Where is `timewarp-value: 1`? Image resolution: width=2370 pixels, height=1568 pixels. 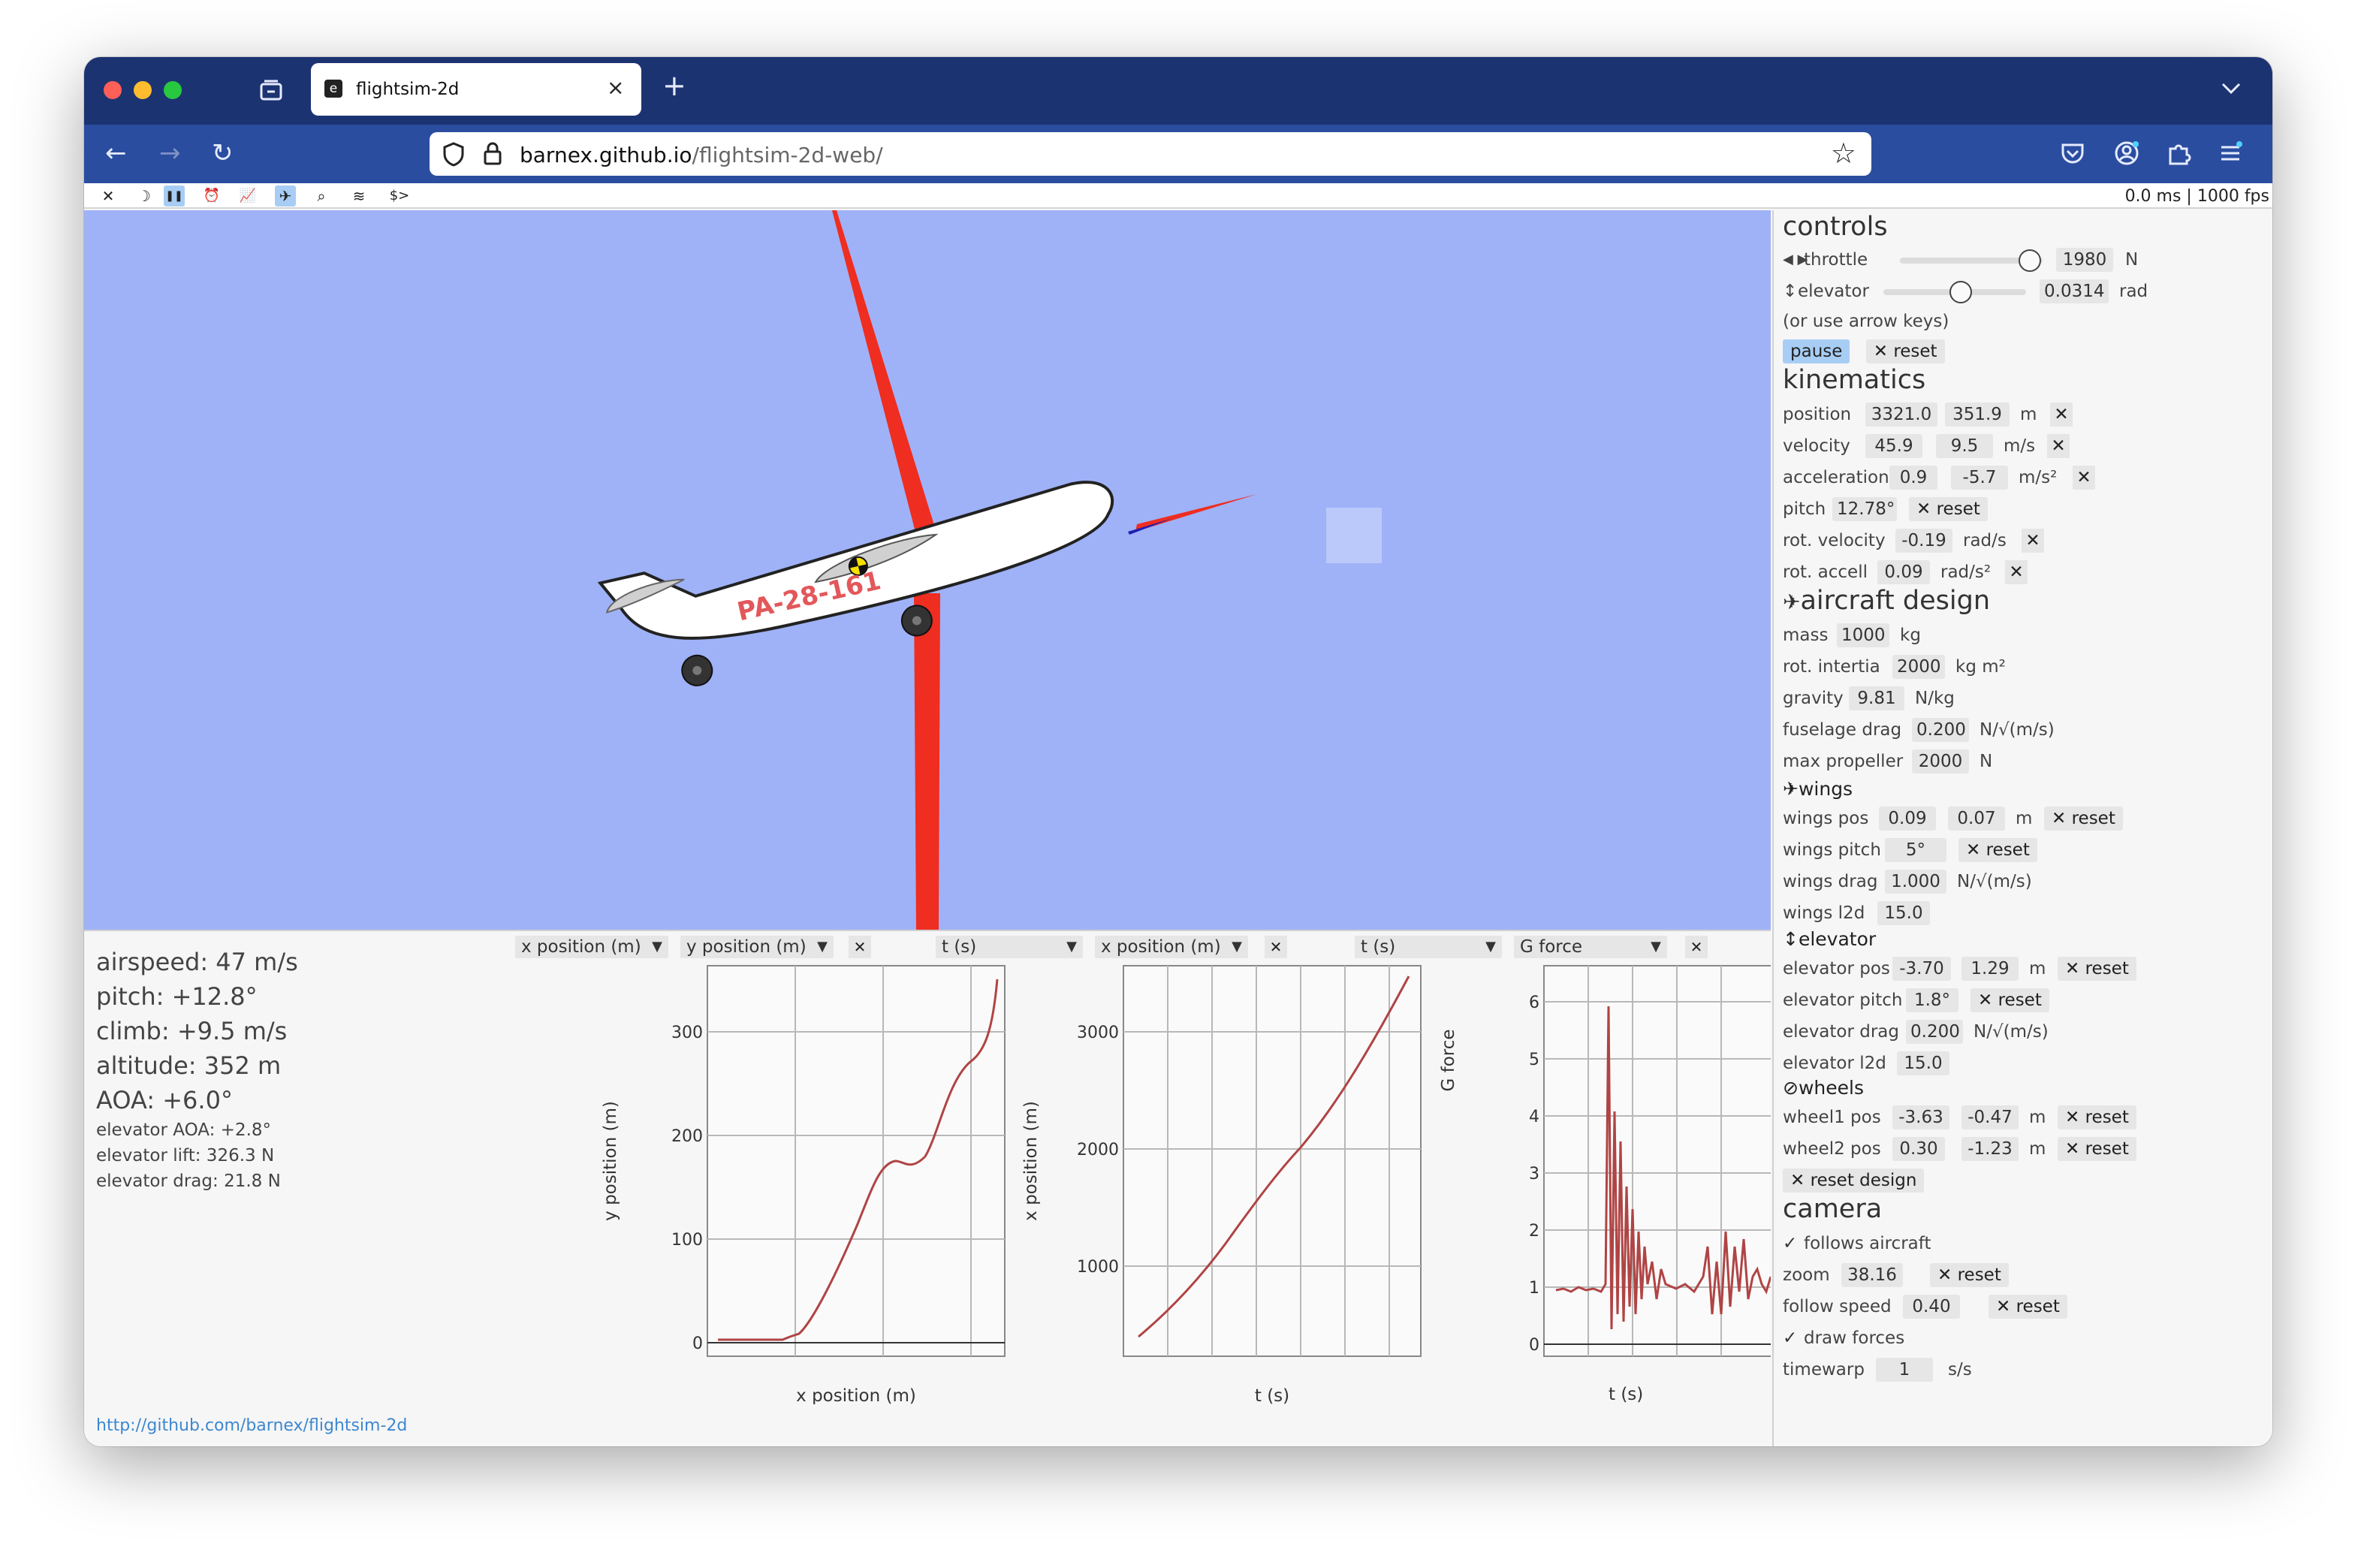
timewarp-value: 1 is located at coordinates (1904, 1370).